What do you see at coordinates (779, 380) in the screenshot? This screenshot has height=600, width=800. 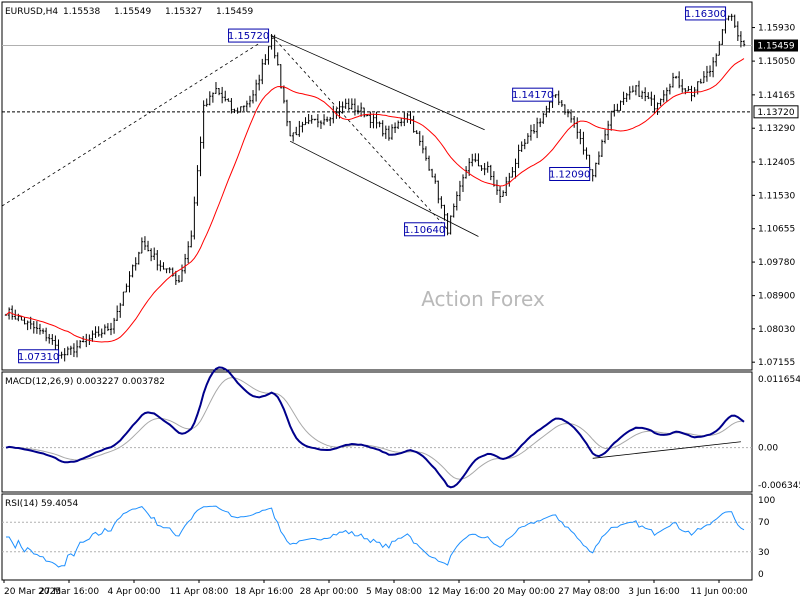 I see `macd-tick-label: 0.011654` at bounding box center [779, 380].